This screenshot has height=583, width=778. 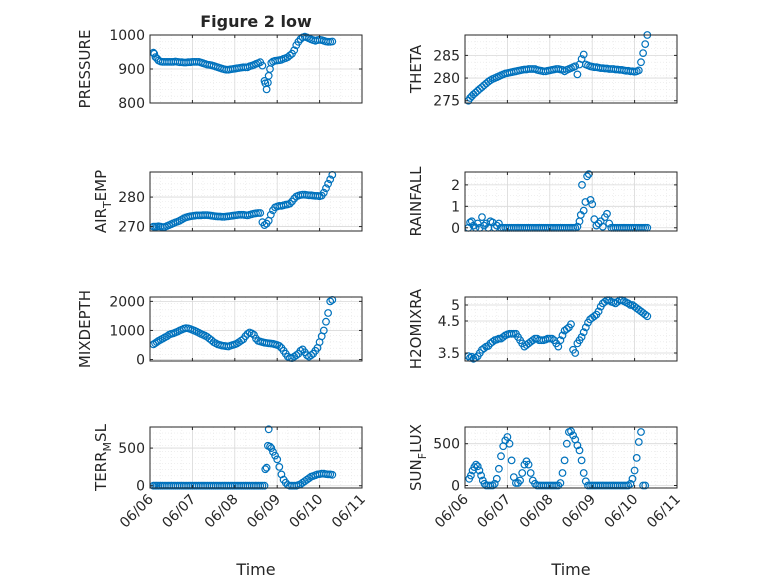 What do you see at coordinates (219, 62) in the screenshot?
I see `subplot-1: 800 900 1000 PRESSURE Figure 2 low` at bounding box center [219, 62].